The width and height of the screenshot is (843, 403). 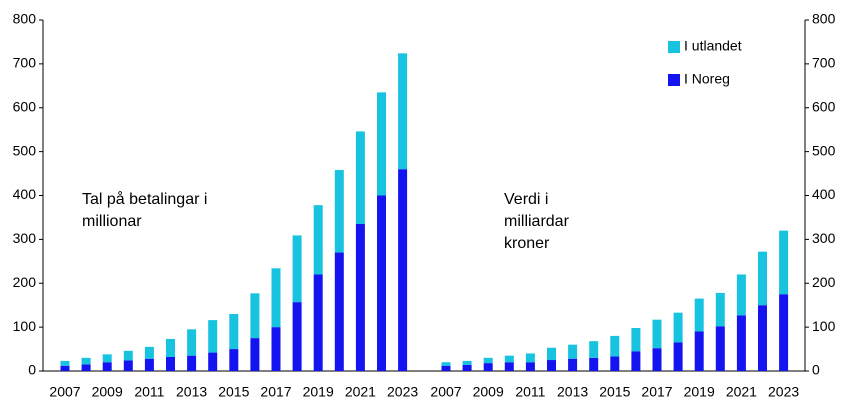 I want to click on y-tick-label: 700, so click(x=824, y=63).